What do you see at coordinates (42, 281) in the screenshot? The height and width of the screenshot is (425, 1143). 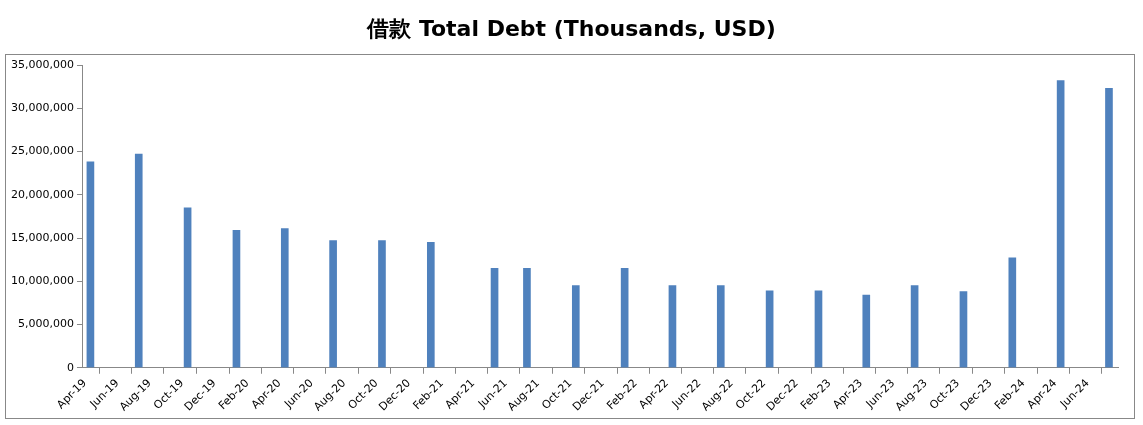 I see `y-tick-label: 10,000,000` at bounding box center [42, 281].